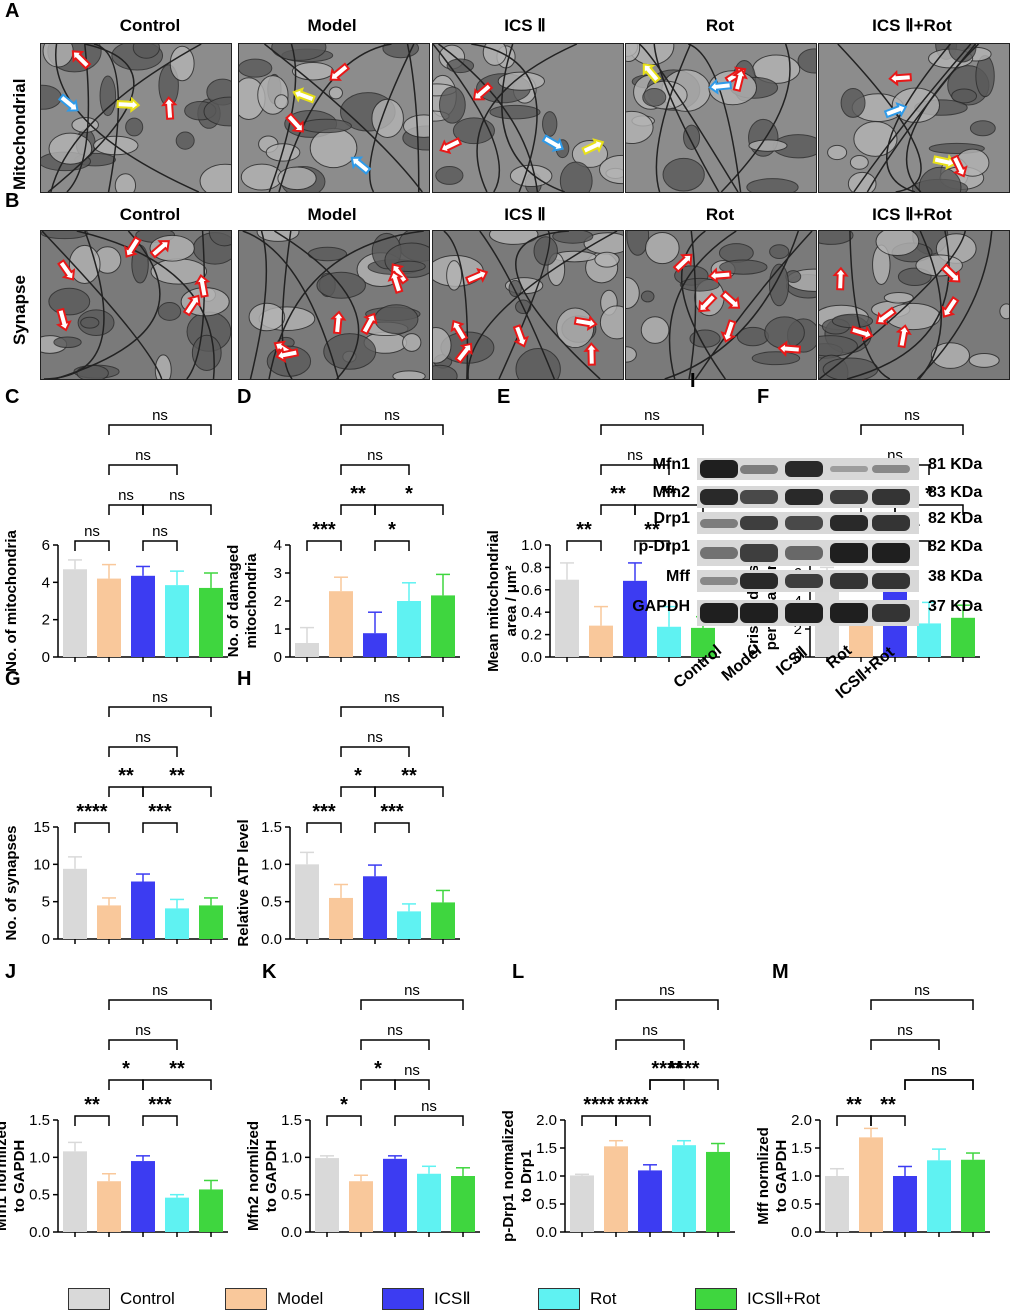  Describe the element at coordinates (143, 1196) in the screenshot. I see `bar-icsⅱ` at that location.